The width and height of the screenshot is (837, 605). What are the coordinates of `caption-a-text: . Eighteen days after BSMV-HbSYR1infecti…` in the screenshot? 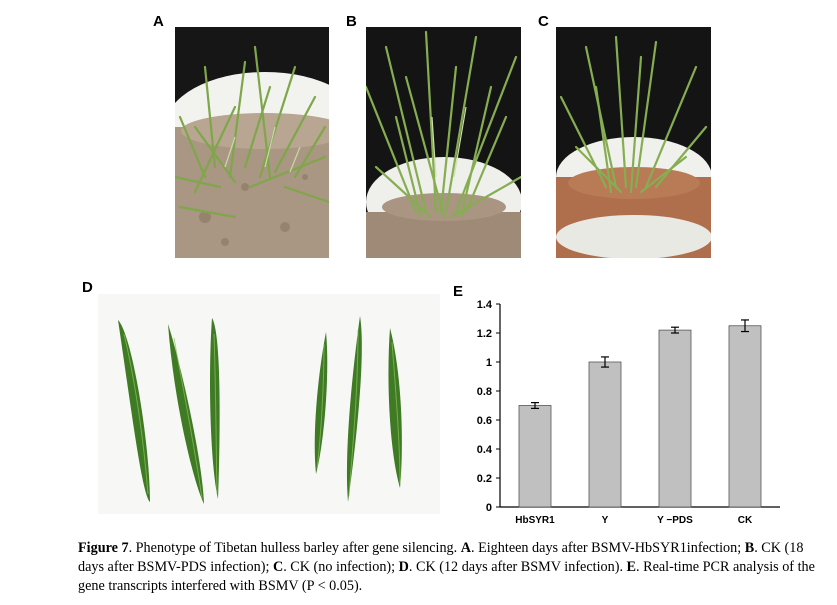 It's located at (607, 548).